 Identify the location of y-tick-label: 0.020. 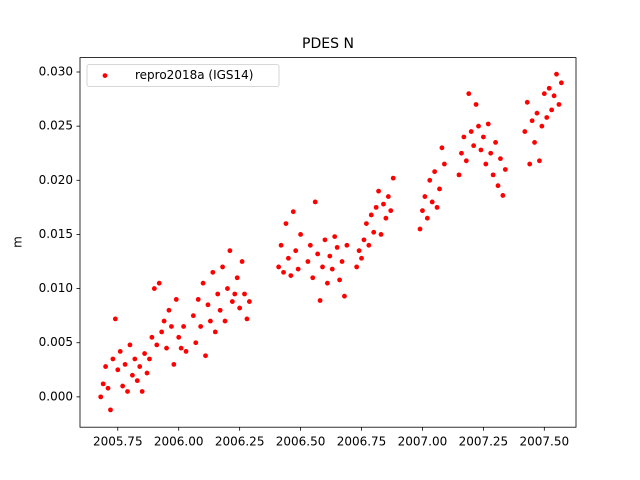
(56, 180).